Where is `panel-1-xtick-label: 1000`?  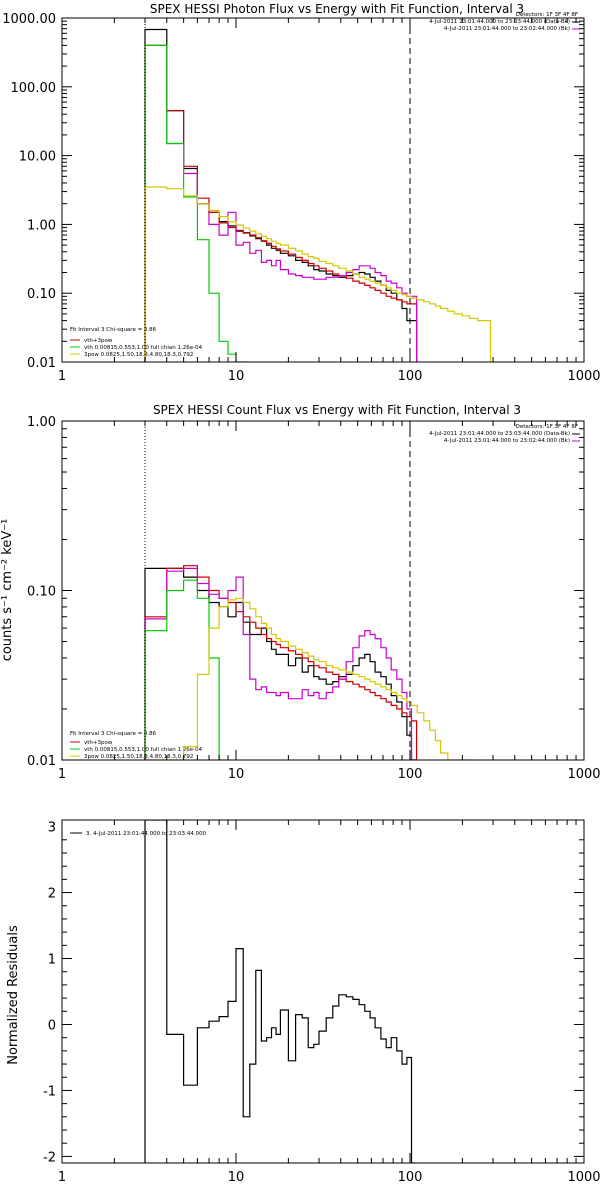
panel-1-xtick-label: 1000 is located at coordinates (583, 376).